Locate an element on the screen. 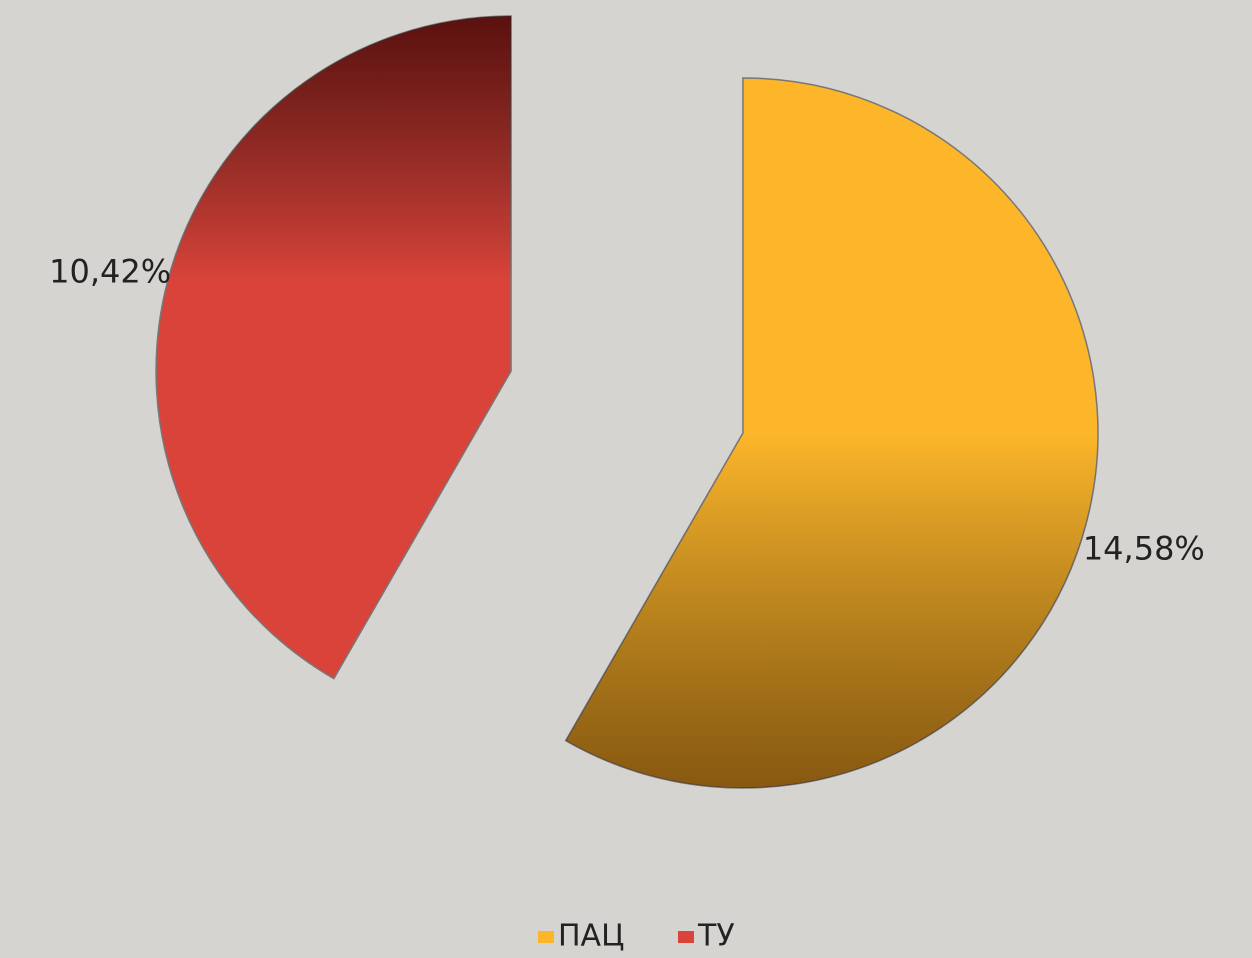 The width and height of the screenshot is (1252, 958). legend-text: ТУ is located at coordinates (716, 936).